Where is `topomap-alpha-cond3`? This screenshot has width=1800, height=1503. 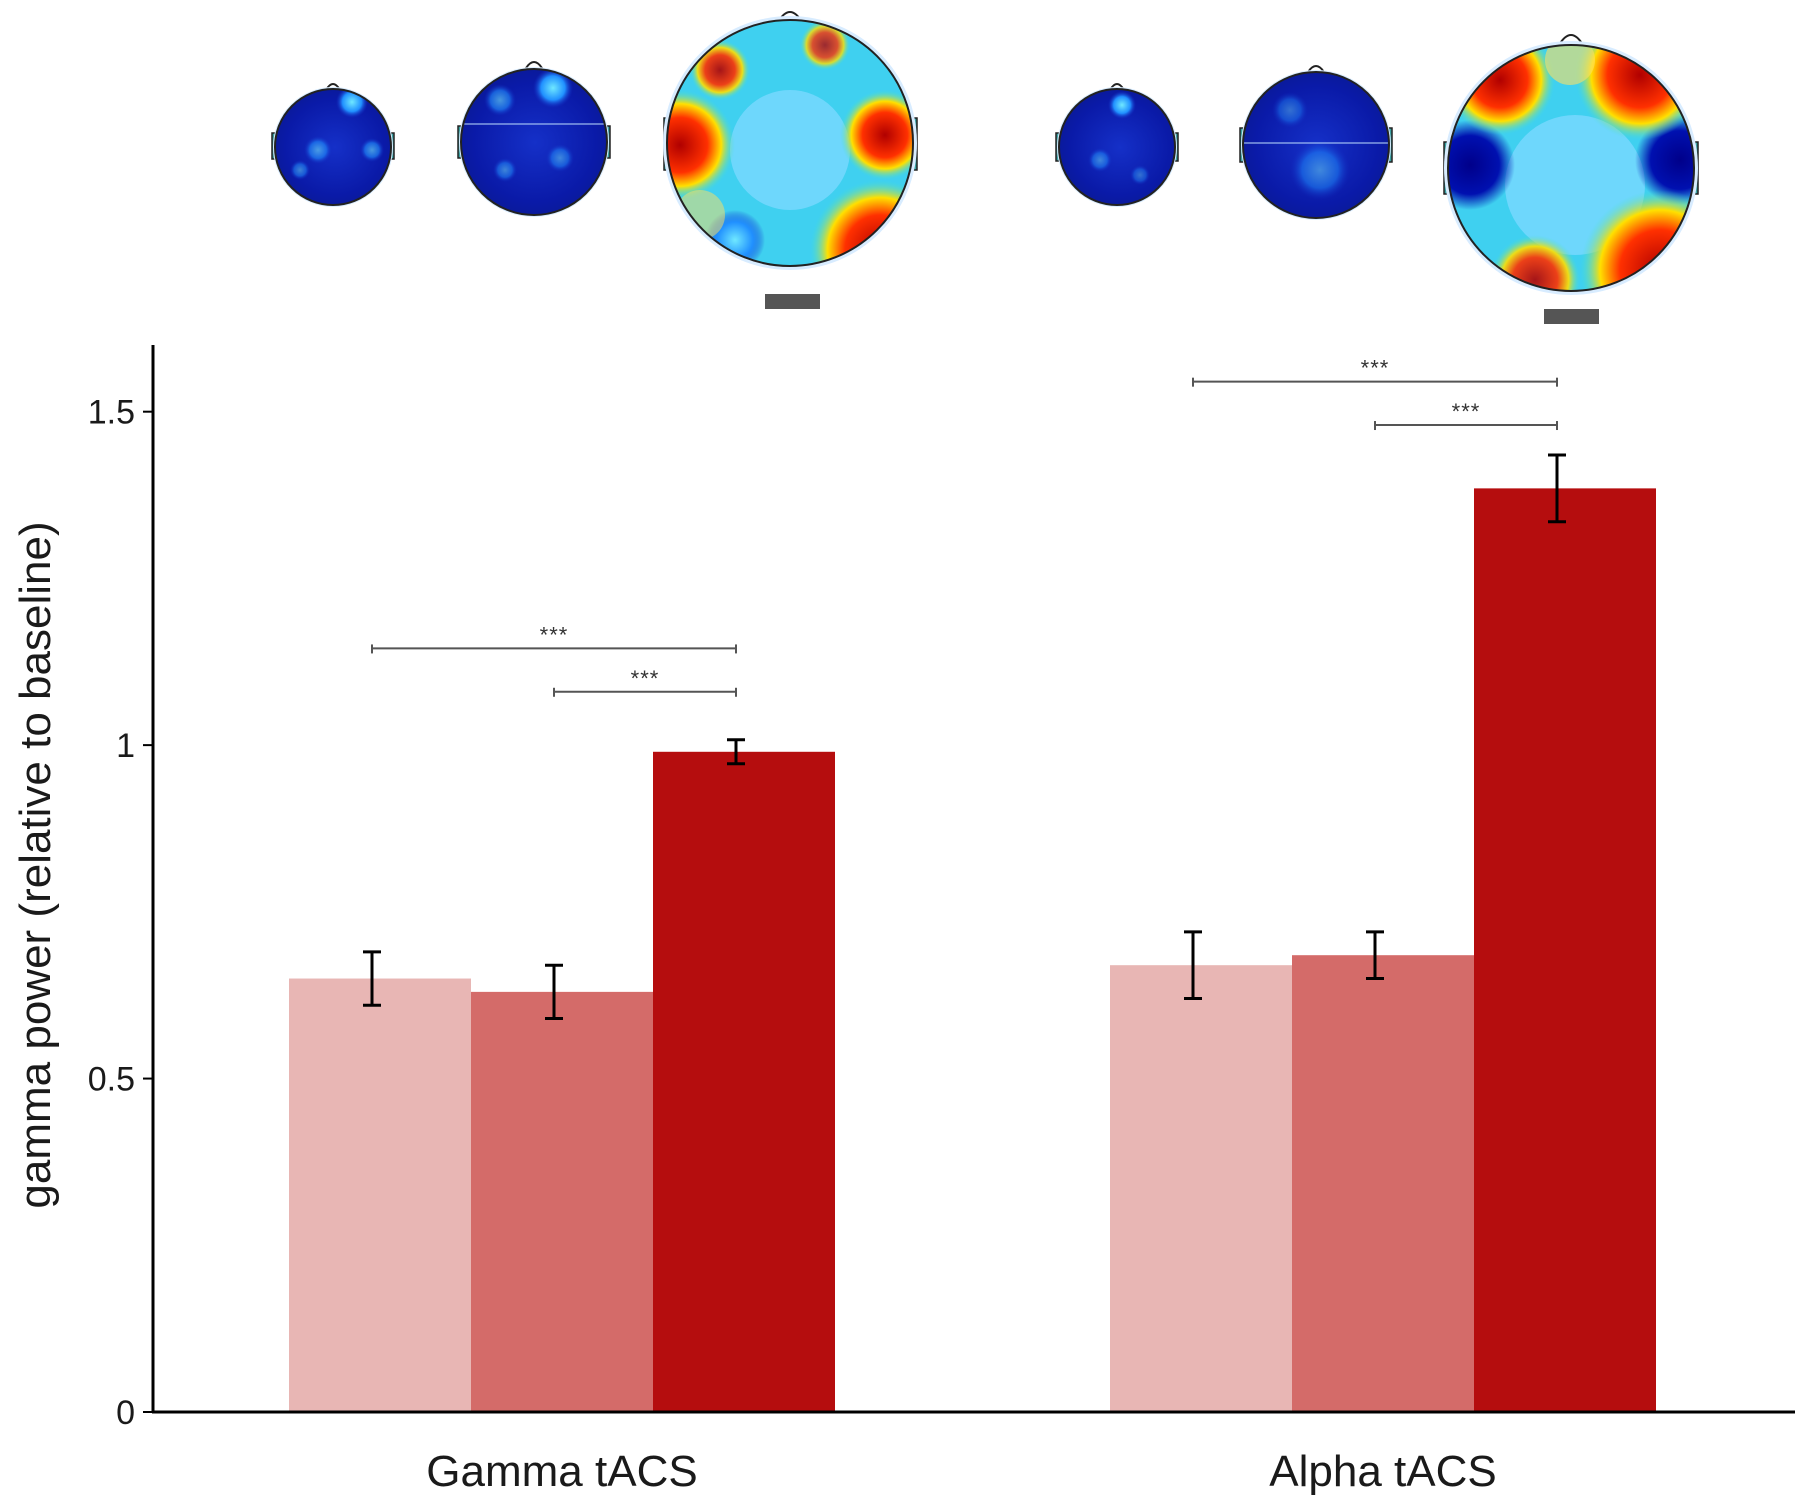 topomap-alpha-cond3 is located at coordinates (1571, 179).